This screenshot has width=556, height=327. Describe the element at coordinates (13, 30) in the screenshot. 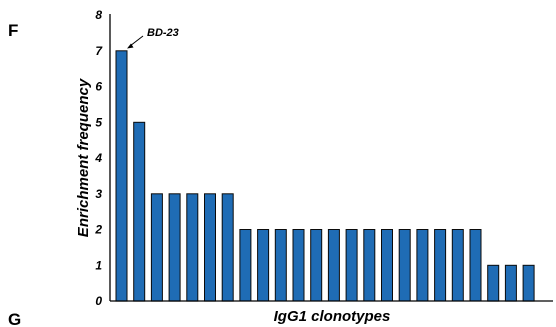

I see `panel-letter-f: F` at that location.